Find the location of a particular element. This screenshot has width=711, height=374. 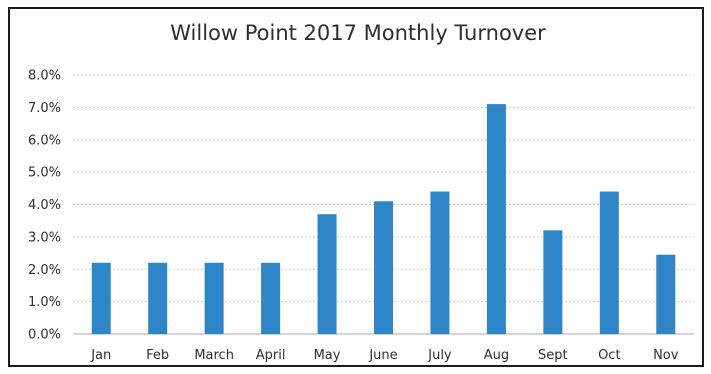

x-tick-label: Feb is located at coordinates (157, 355).